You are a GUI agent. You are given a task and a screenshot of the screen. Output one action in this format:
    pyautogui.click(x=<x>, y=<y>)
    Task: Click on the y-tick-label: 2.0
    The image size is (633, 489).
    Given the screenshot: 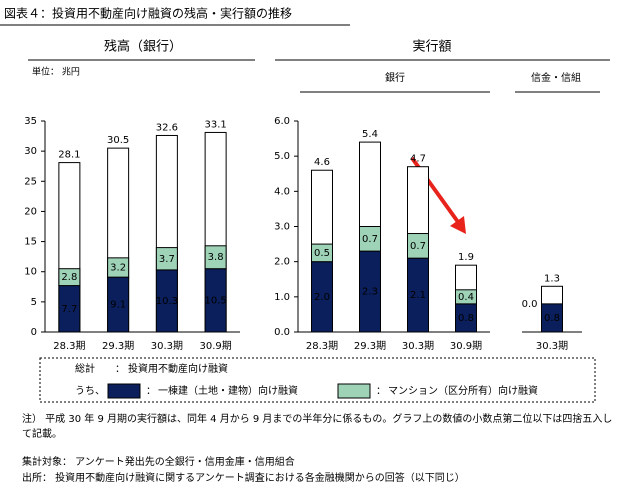 What is the action you would take?
    pyautogui.click(x=282, y=262)
    